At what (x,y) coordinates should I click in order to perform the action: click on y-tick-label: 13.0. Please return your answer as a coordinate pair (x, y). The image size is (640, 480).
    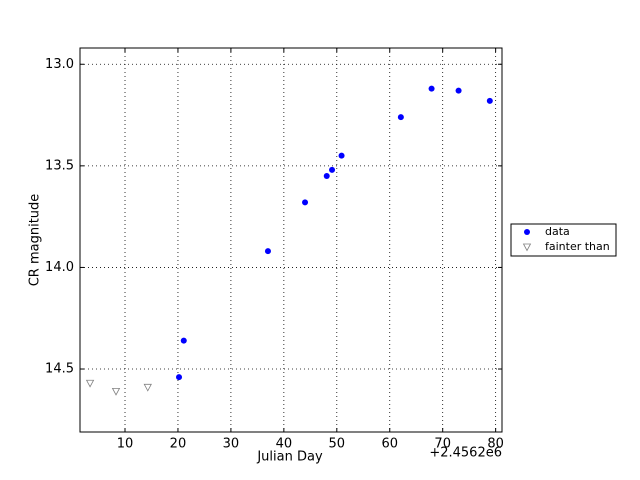
    Looking at the image, I should click on (59, 64).